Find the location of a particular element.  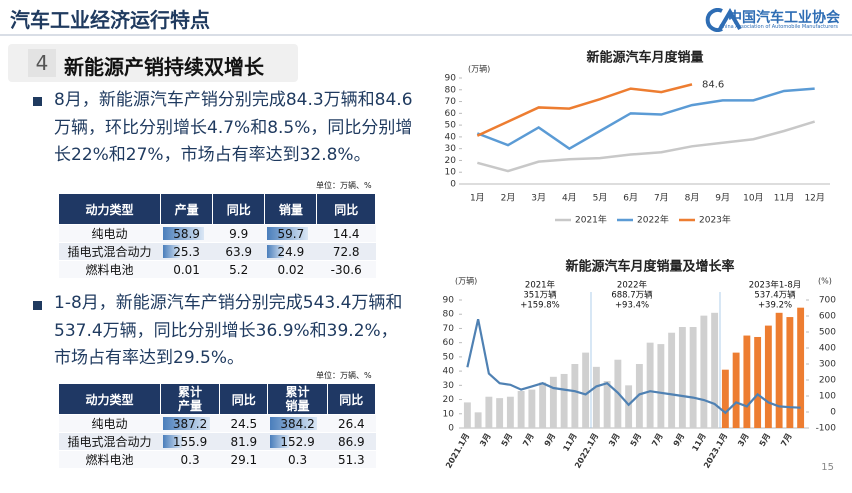

header-text: 同比 is located at coordinates (243, 399).